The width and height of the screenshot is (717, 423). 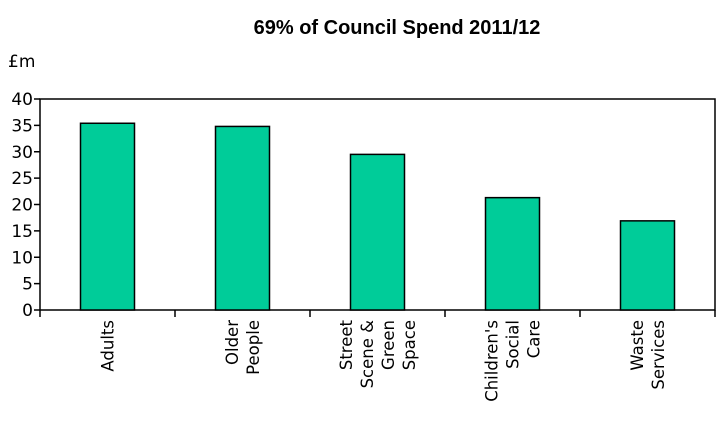 What do you see at coordinates (27, 285) in the screenshot?
I see `y-tick-label: 5` at bounding box center [27, 285].